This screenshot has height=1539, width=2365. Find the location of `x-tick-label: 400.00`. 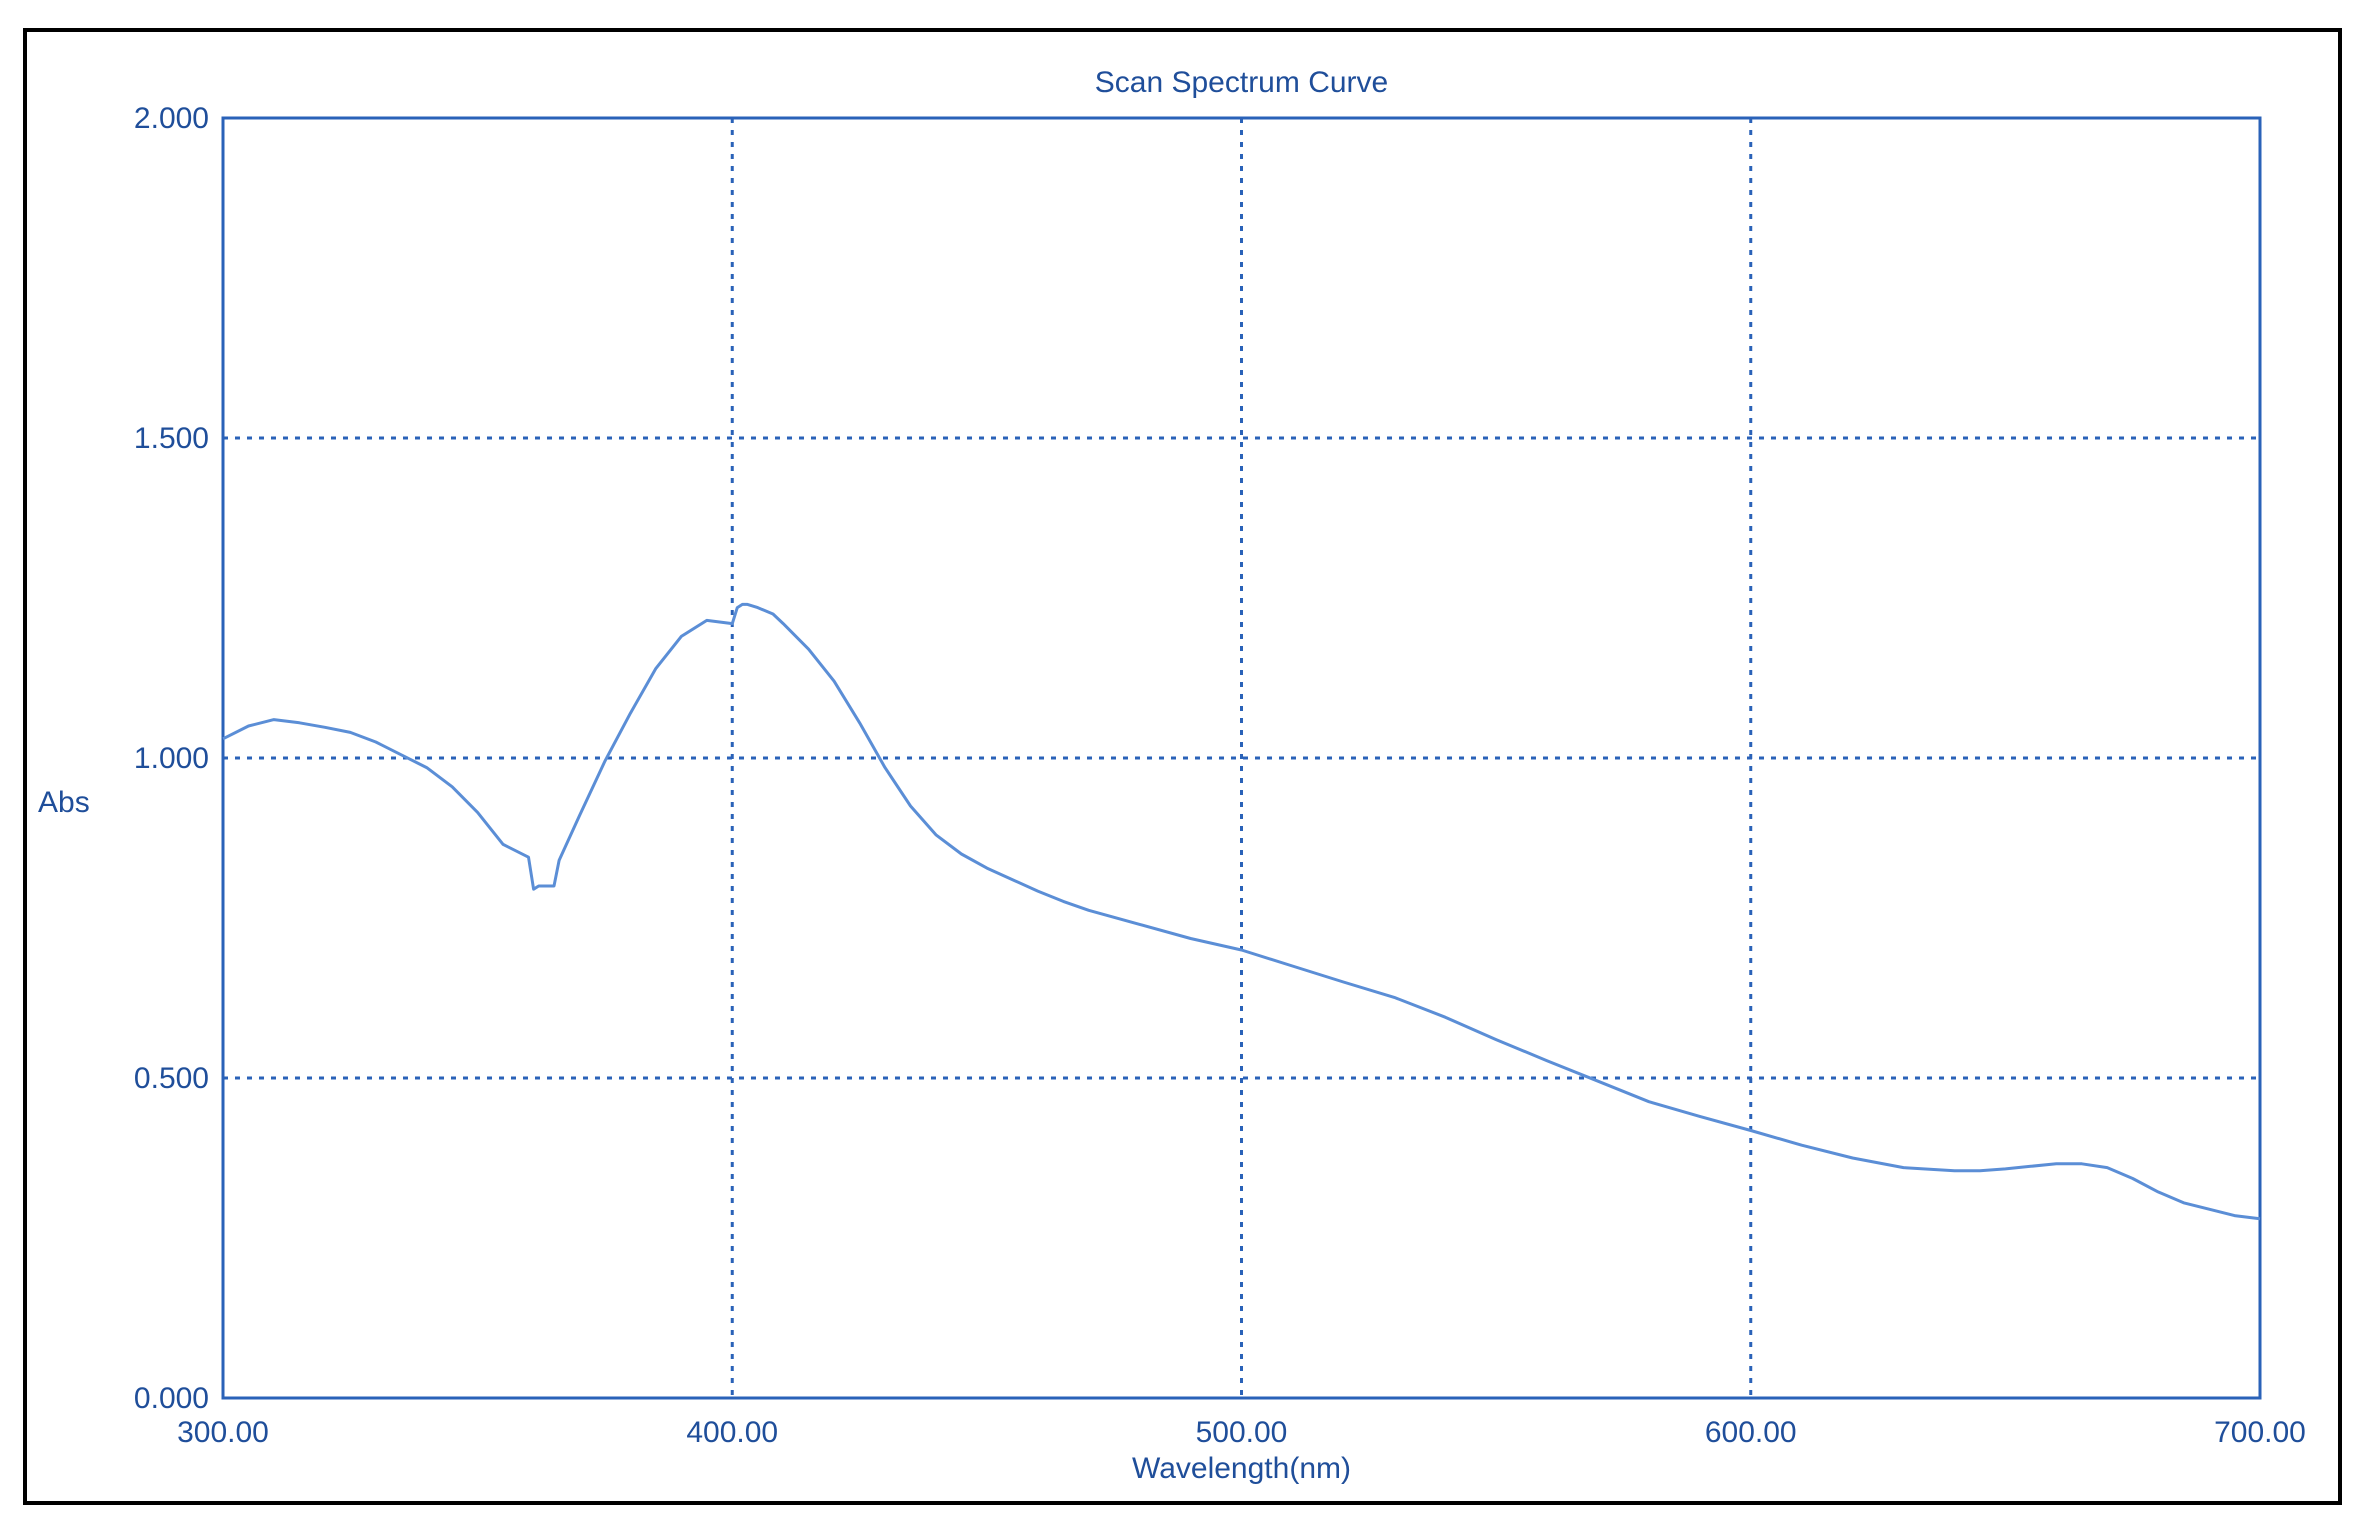

x-tick-label: 400.00 is located at coordinates (732, 1432).